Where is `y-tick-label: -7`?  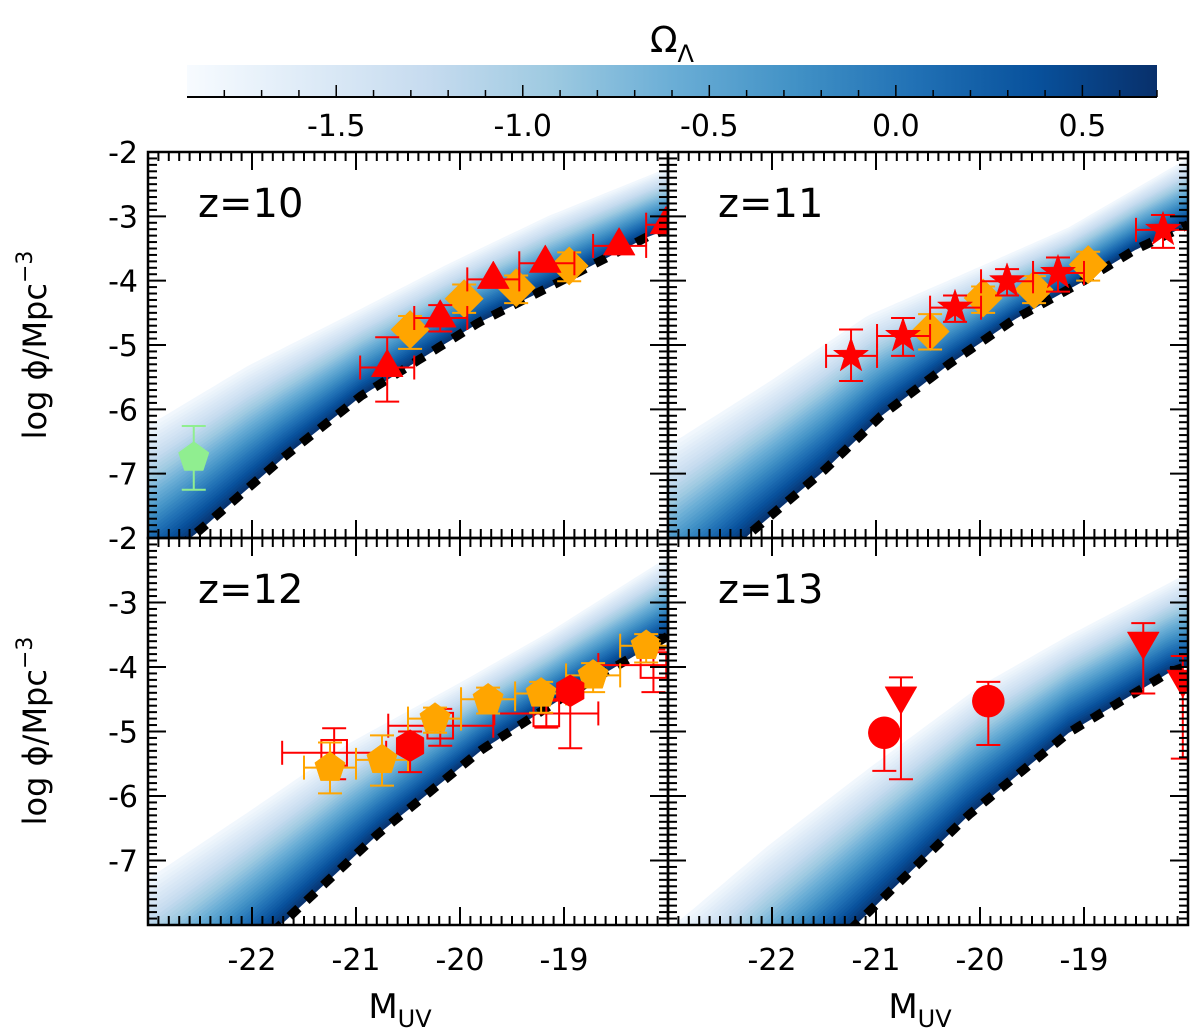
y-tick-label: -7 is located at coordinates (123, 475).